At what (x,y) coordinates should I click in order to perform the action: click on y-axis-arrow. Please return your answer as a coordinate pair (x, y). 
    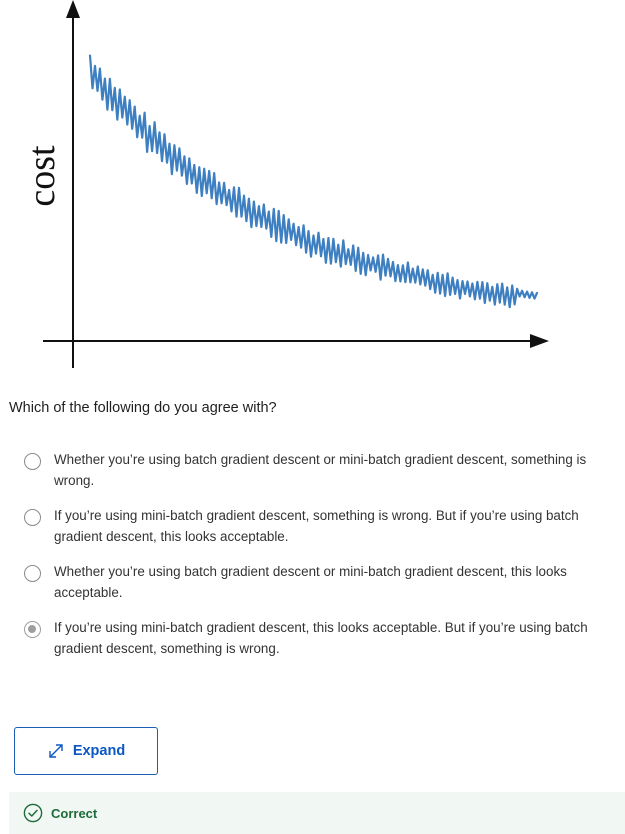
    Looking at the image, I should click on (73, 9).